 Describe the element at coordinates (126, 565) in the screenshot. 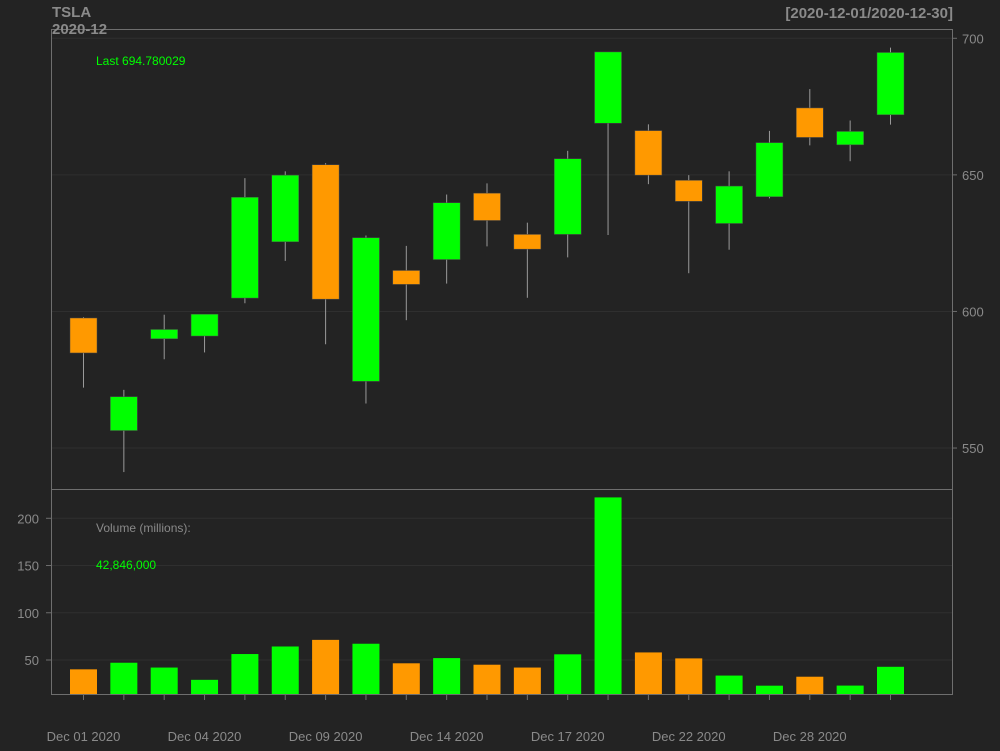

I see `volume-last-value: 42,846,000` at that location.